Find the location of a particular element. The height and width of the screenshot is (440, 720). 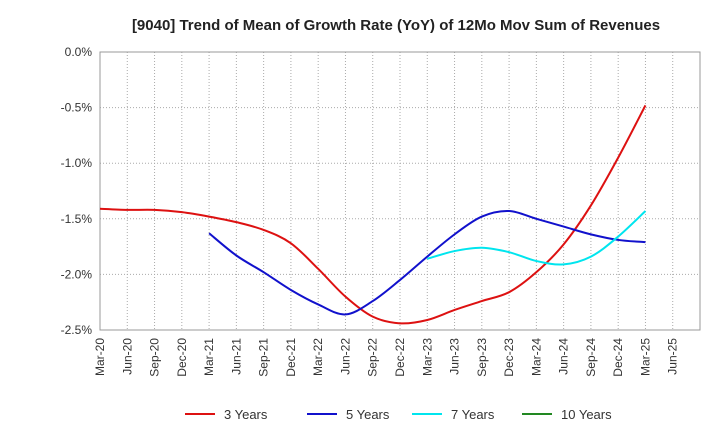

x-tick-label: Dec-24 is located at coordinates (618, 357).